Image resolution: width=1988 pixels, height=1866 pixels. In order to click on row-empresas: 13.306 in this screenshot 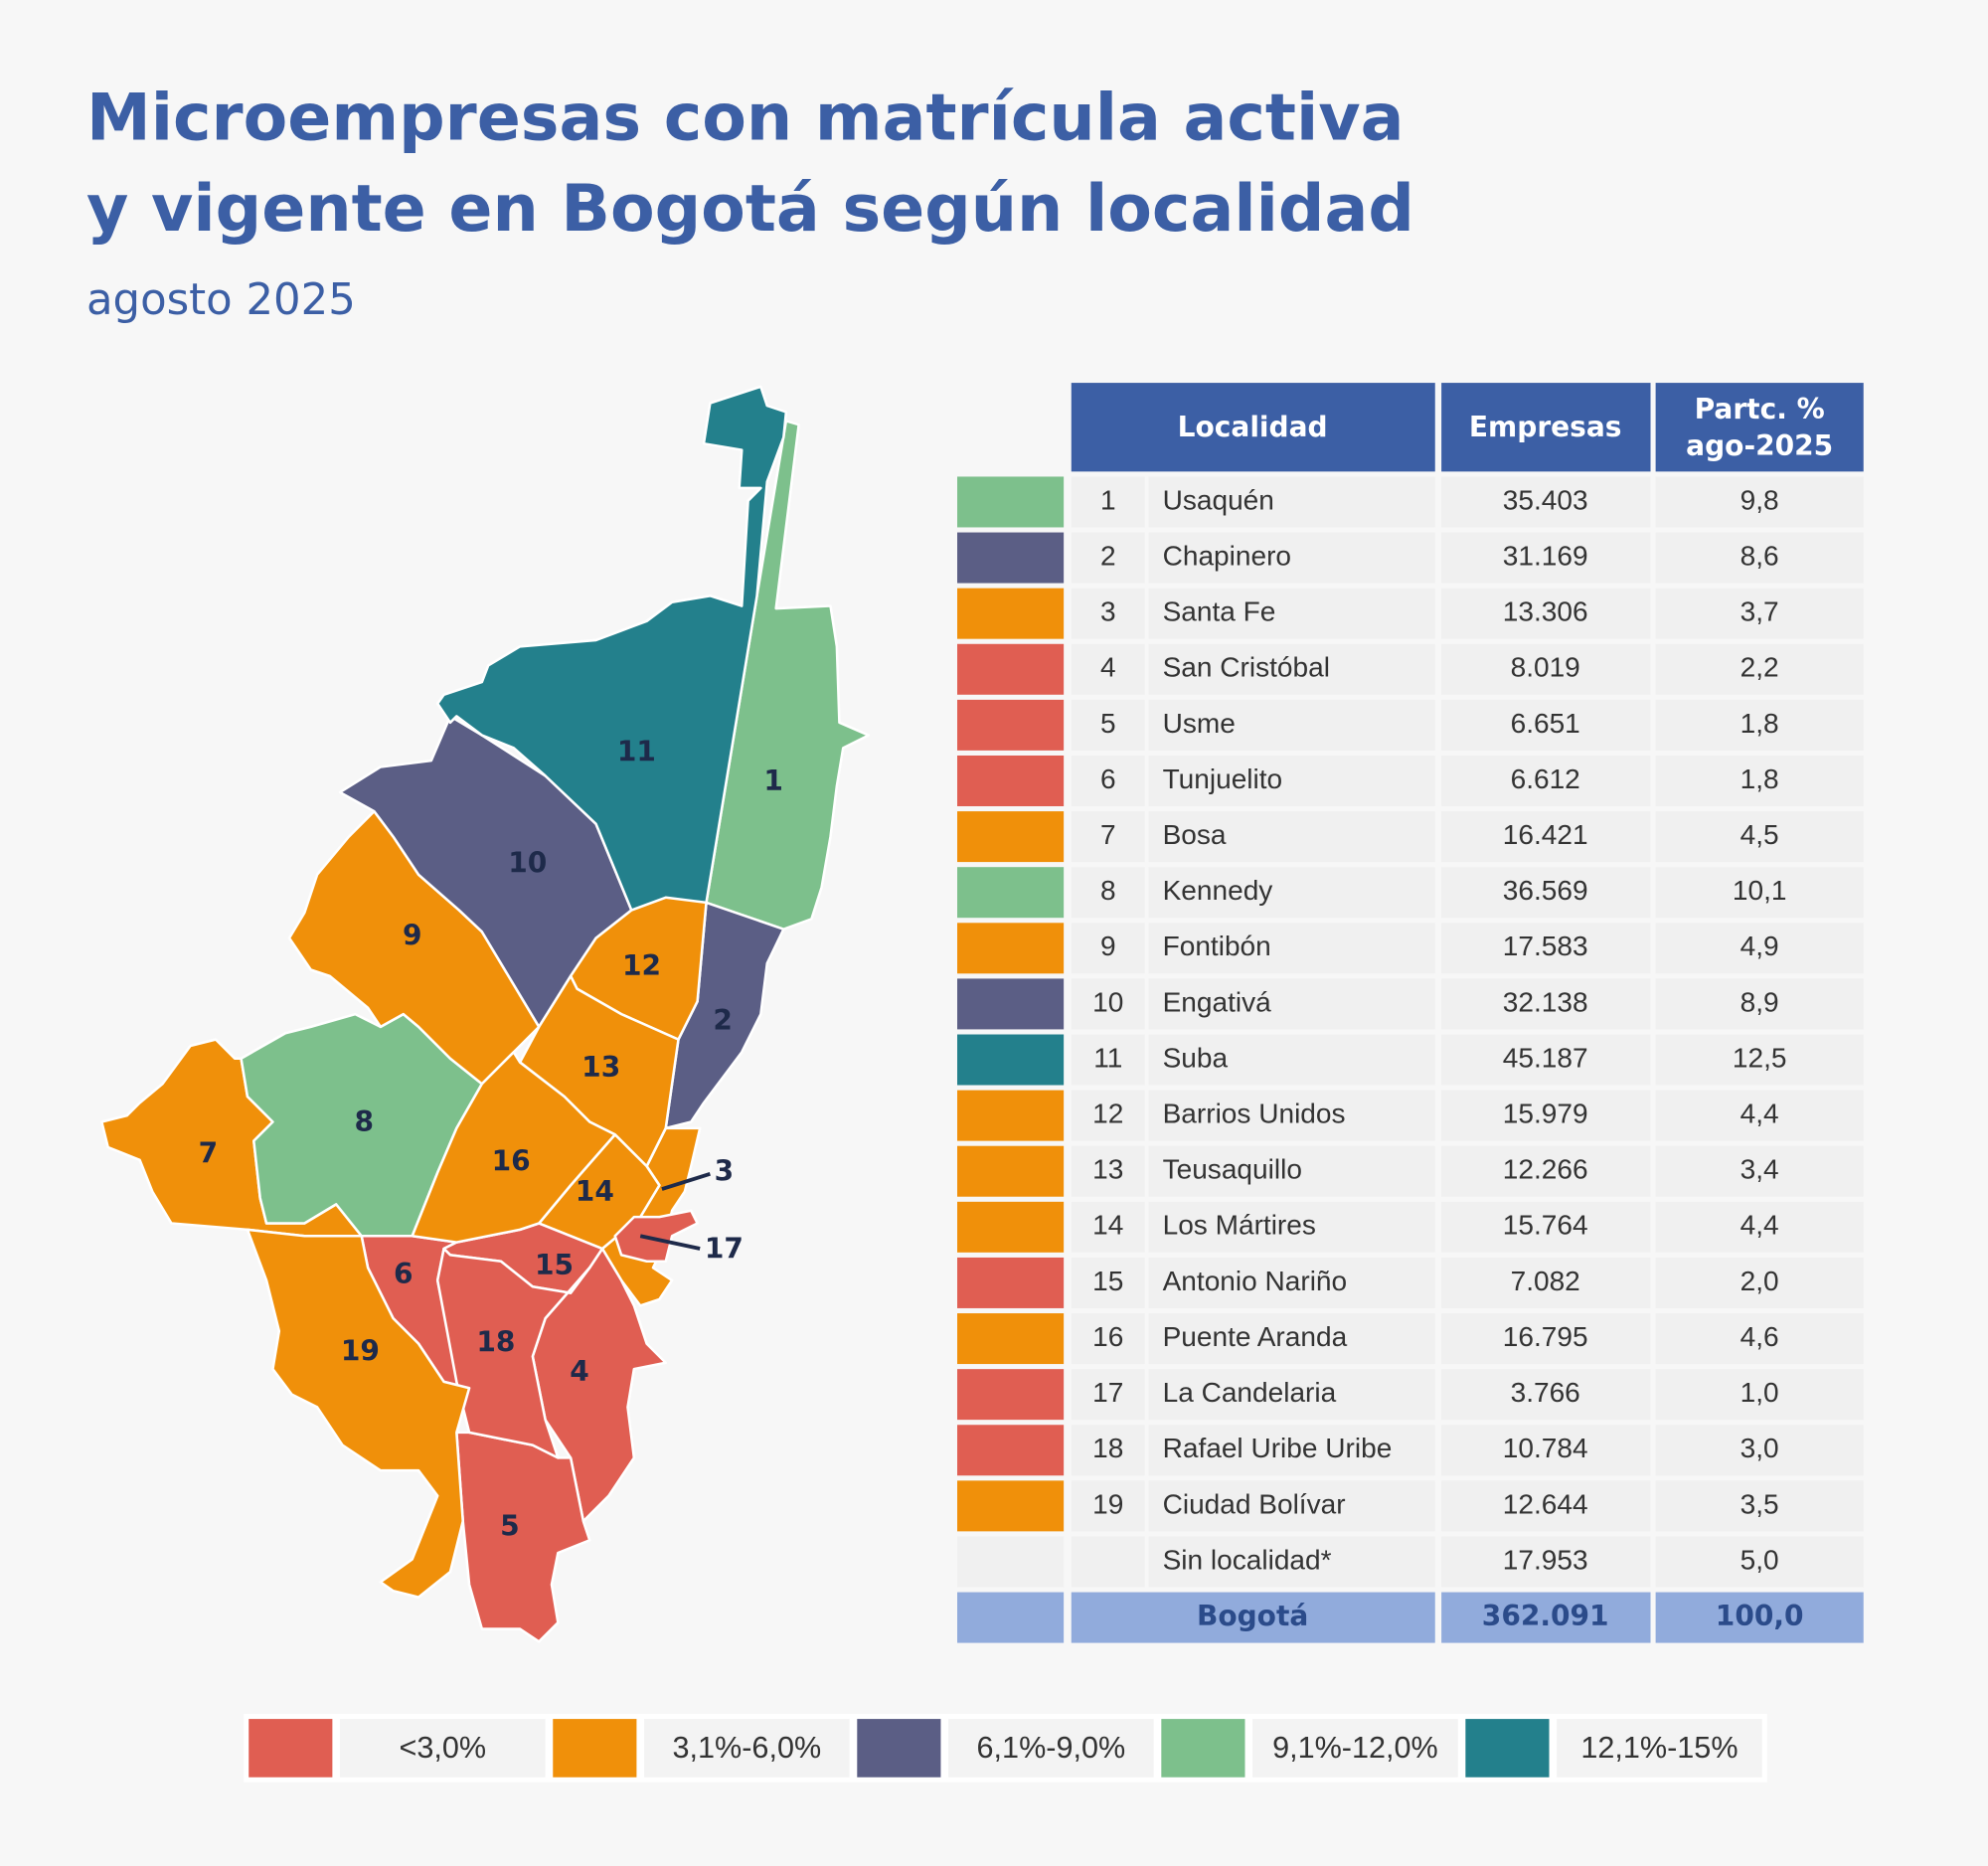, I will do `click(1545, 611)`.